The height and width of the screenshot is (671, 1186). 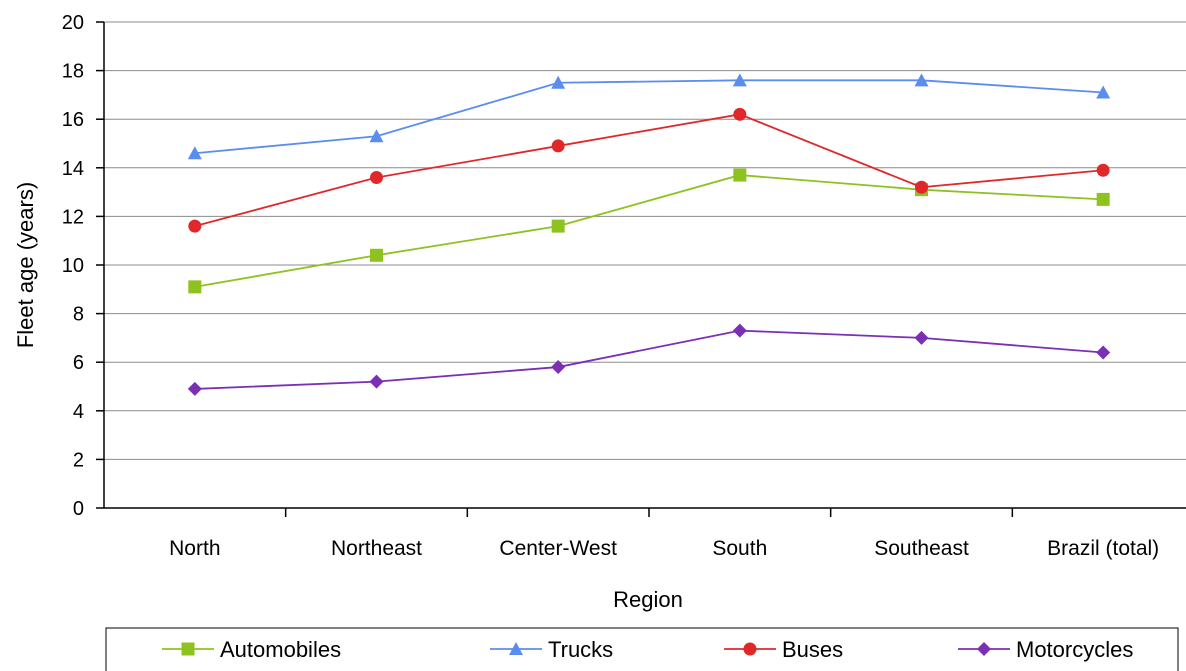 I want to click on data-point-motorcycles-center-west, so click(x=558, y=367).